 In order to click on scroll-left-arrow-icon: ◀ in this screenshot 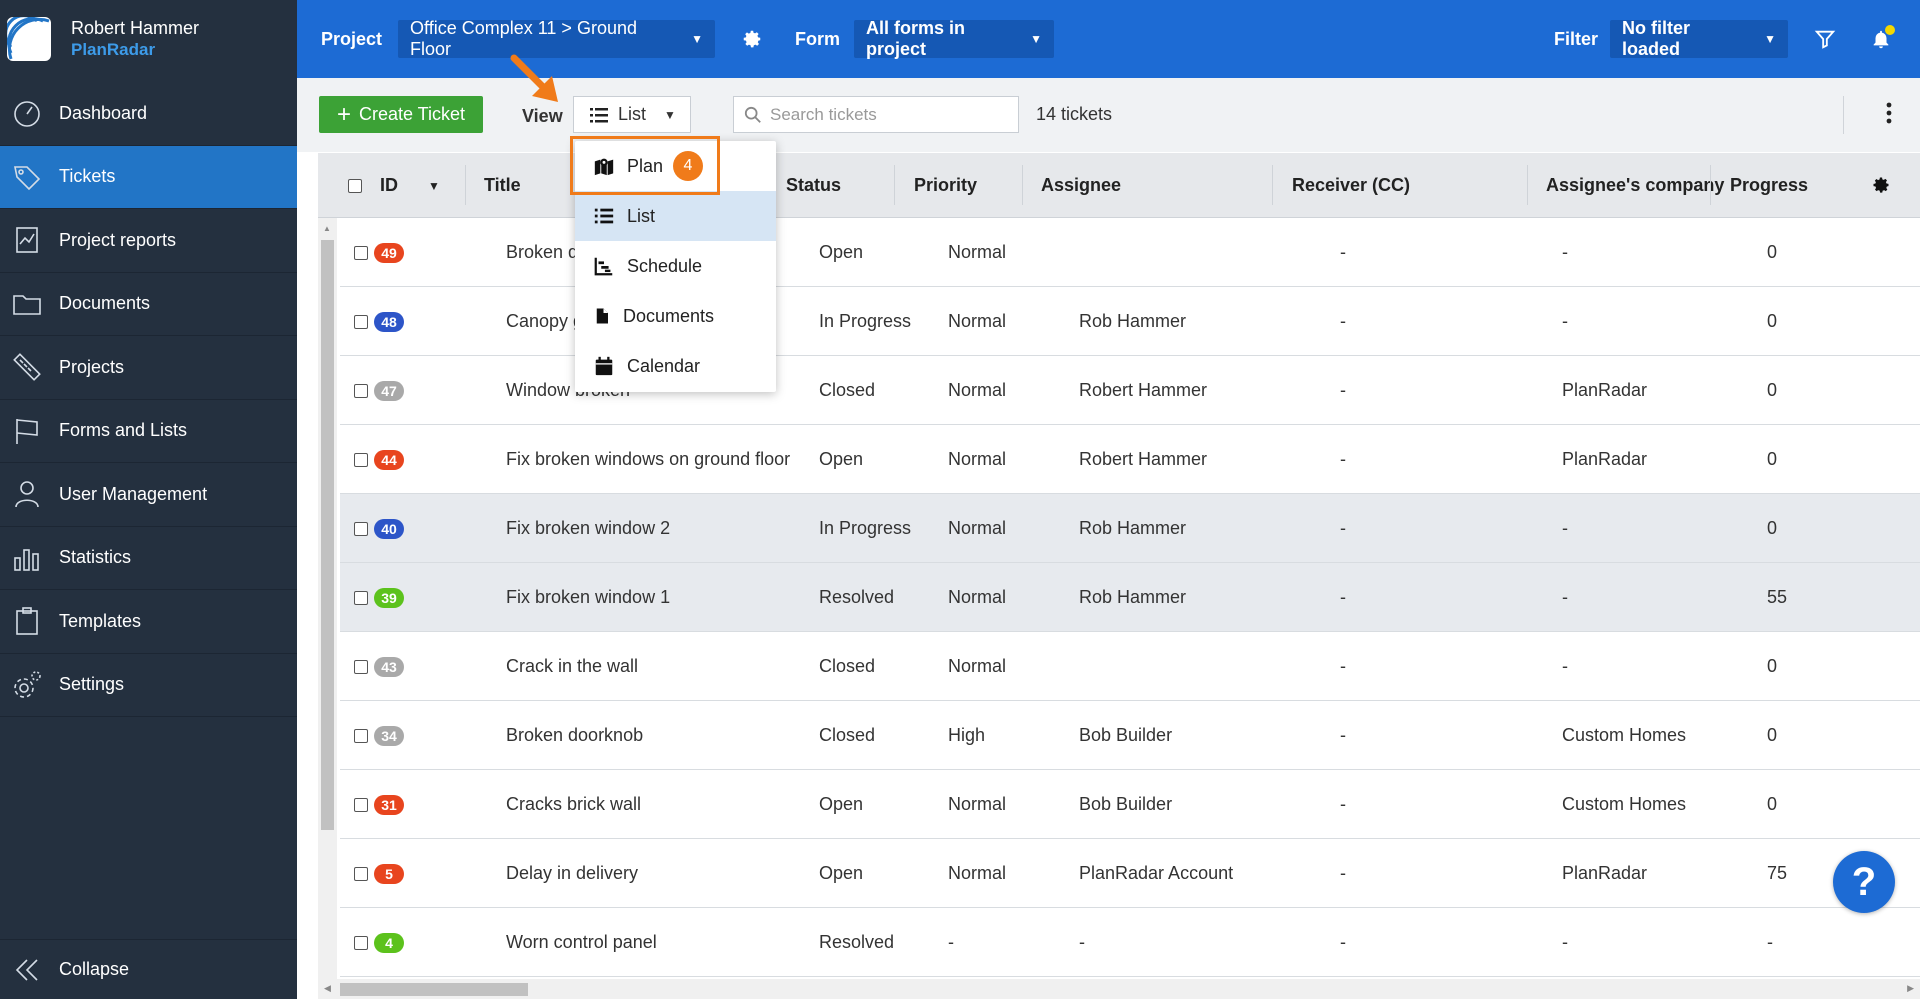, I will do `click(327, 988)`.